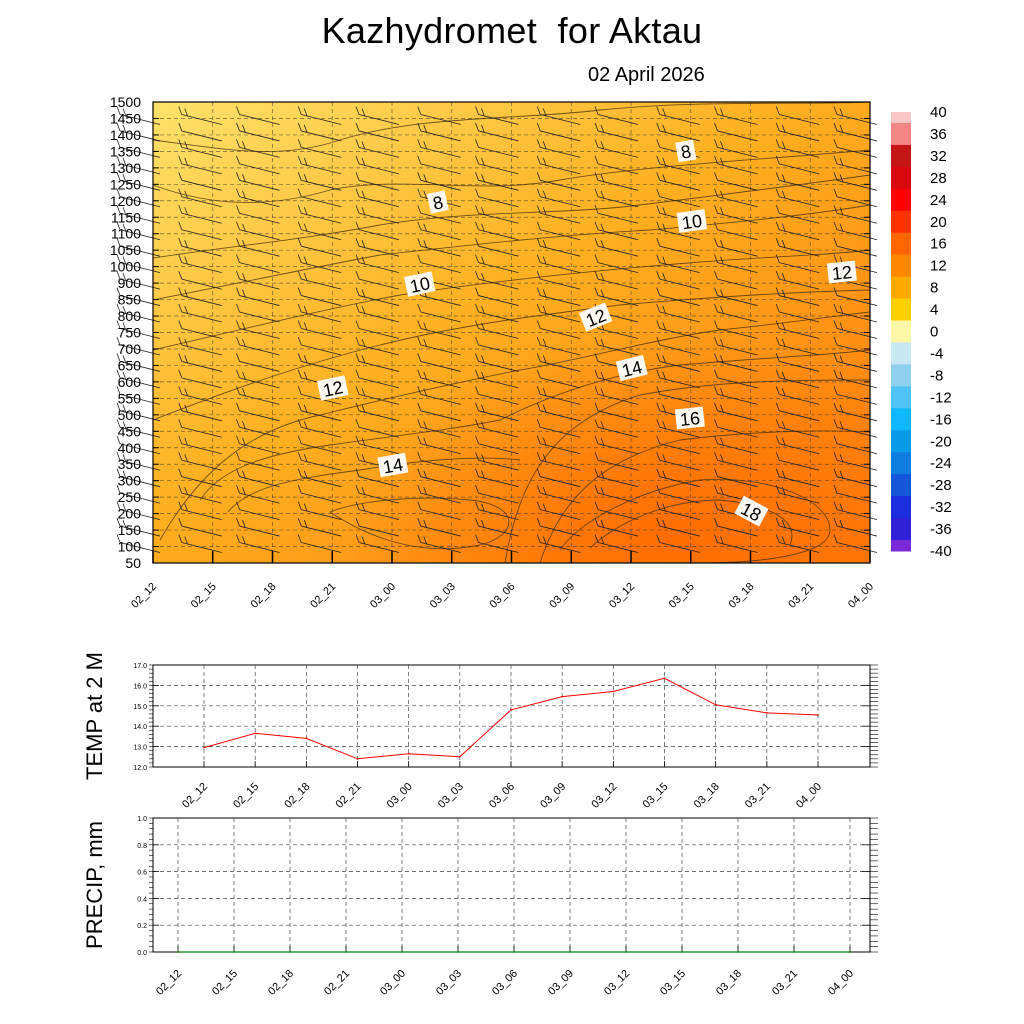 This screenshot has width=1024, height=1024. I want to click on y-tick-label: 12.0, so click(140, 768).